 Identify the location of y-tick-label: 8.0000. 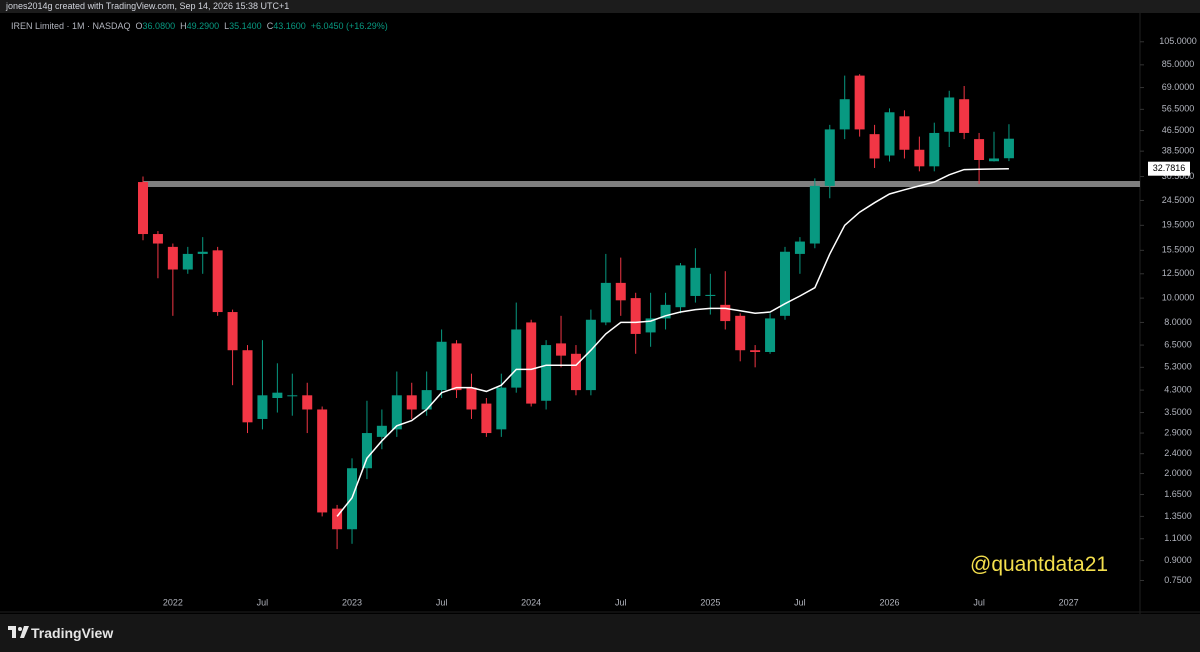
(1178, 322).